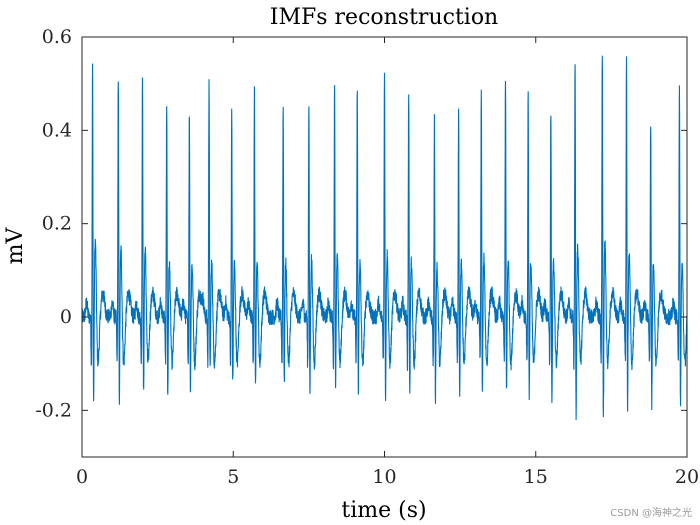  Describe the element at coordinates (57, 37) in the screenshot. I see `y-tick-label: 0.6` at that location.